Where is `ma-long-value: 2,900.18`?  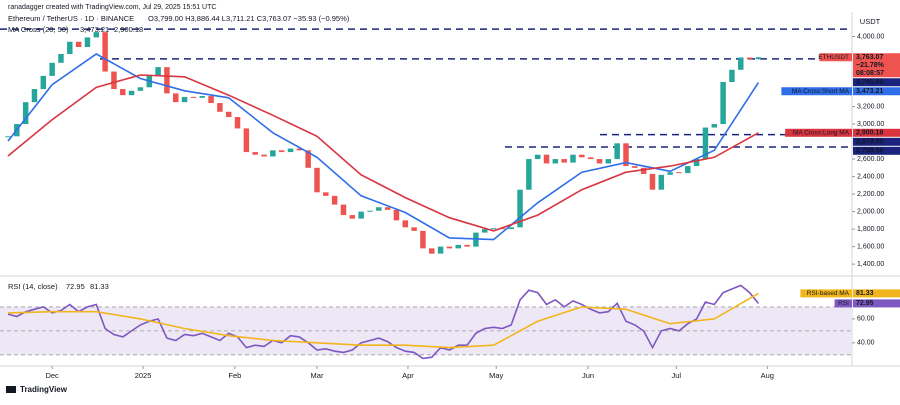
ma-long-value: 2,900.18 is located at coordinates (128, 29).